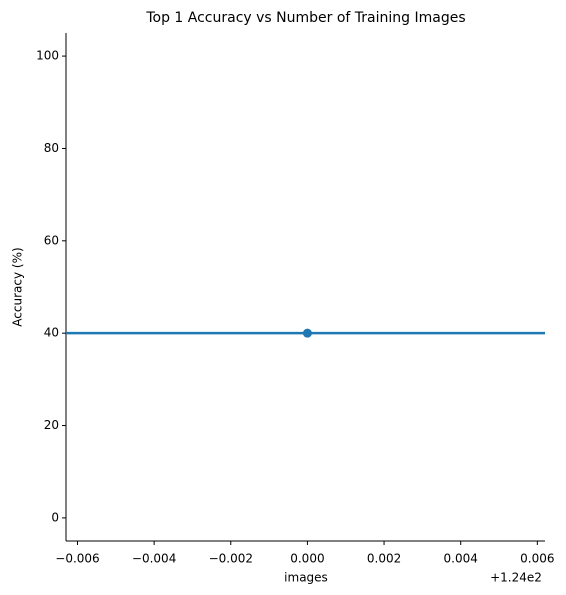 This screenshot has height=595, width=566. What do you see at coordinates (516, 578) in the screenshot?
I see `x-offset-label: +1.24e2` at bounding box center [516, 578].